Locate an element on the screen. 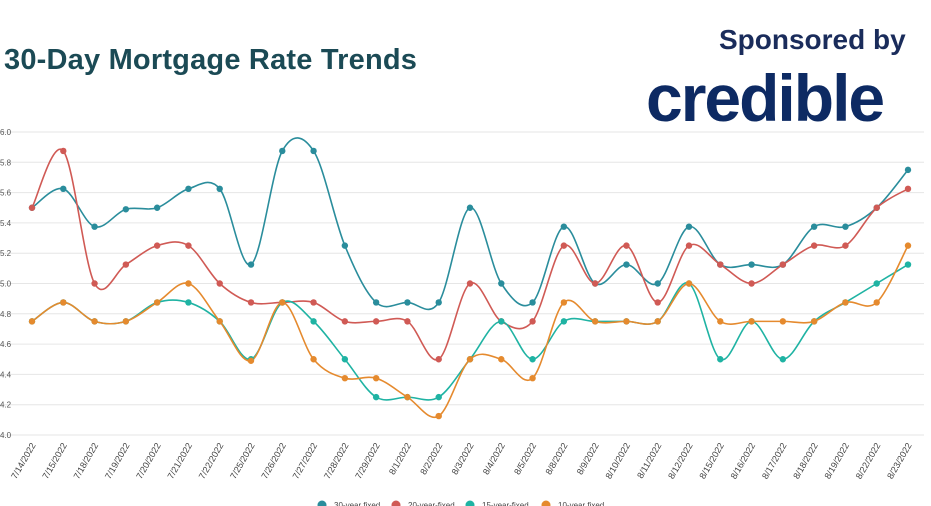 The width and height of the screenshot is (931, 506). legend-label: 30-year fixed is located at coordinates (357, 503).